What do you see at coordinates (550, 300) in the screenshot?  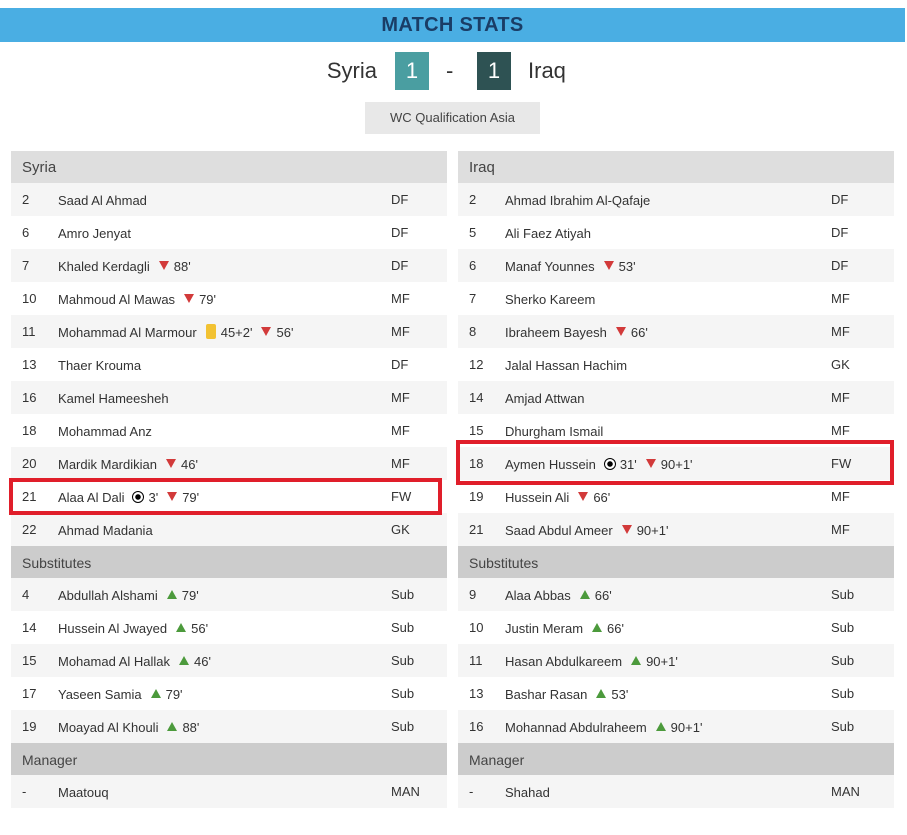 I see `player-name: Sherko Kareem` at bounding box center [550, 300].